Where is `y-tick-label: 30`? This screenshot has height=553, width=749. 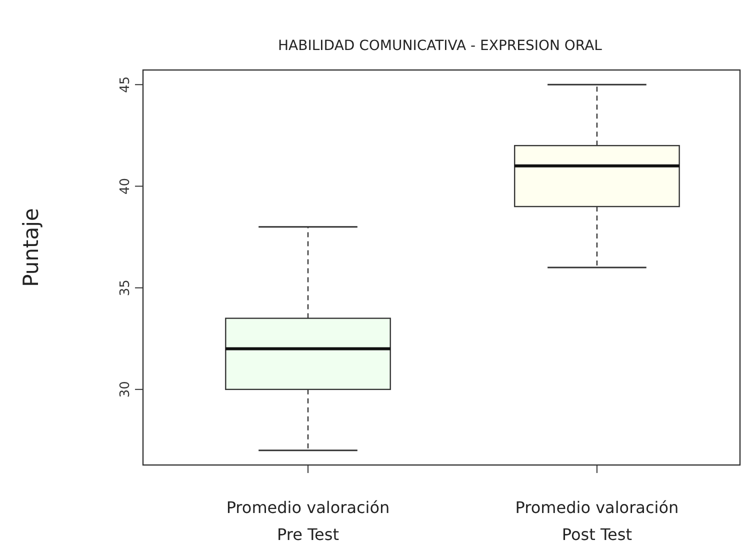
y-tick-label: 30 is located at coordinates (125, 389).